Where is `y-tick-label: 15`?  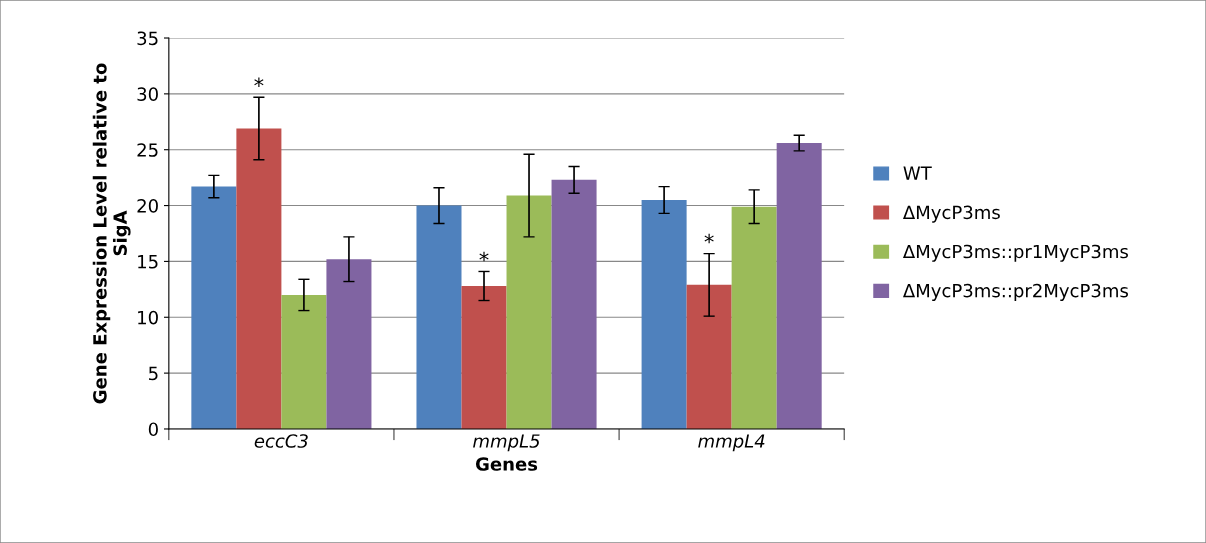
y-tick-label: 15 is located at coordinates (148, 262).